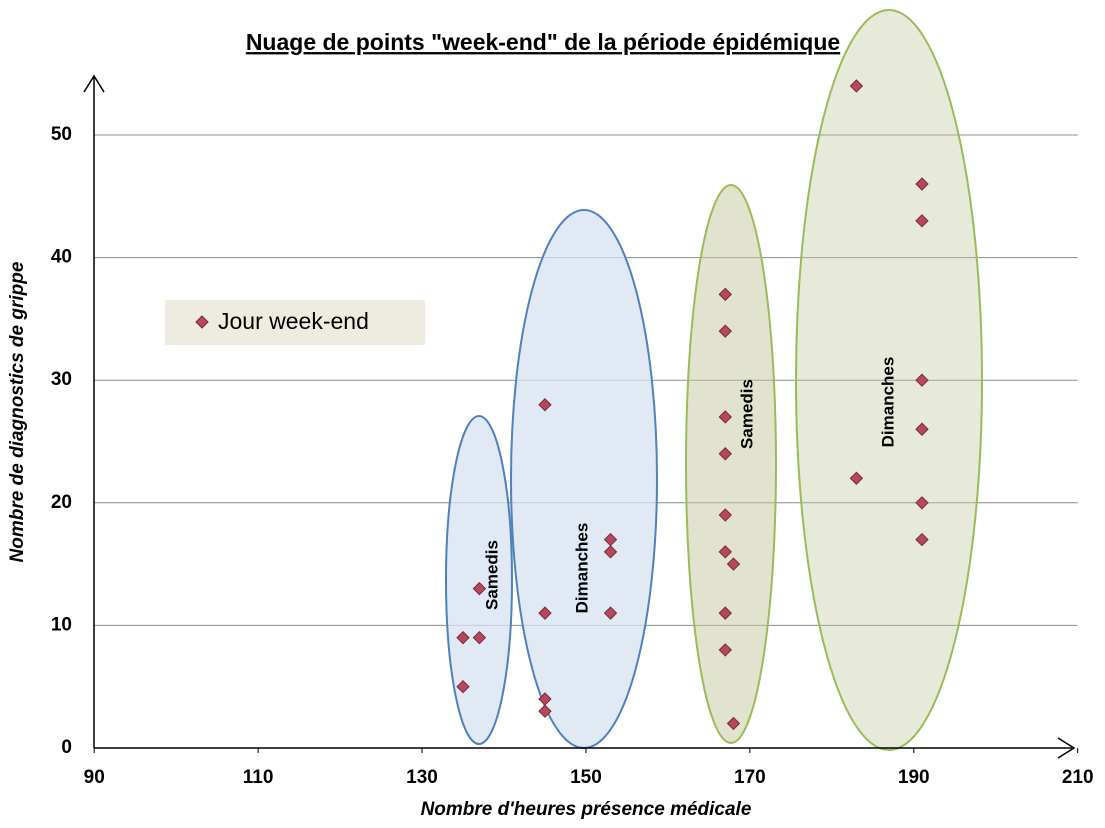 This screenshot has height=828, width=1105. Describe the element at coordinates (586, 809) in the screenshot. I see `x-axis-label: Nombre d'heures présence médicale` at that location.